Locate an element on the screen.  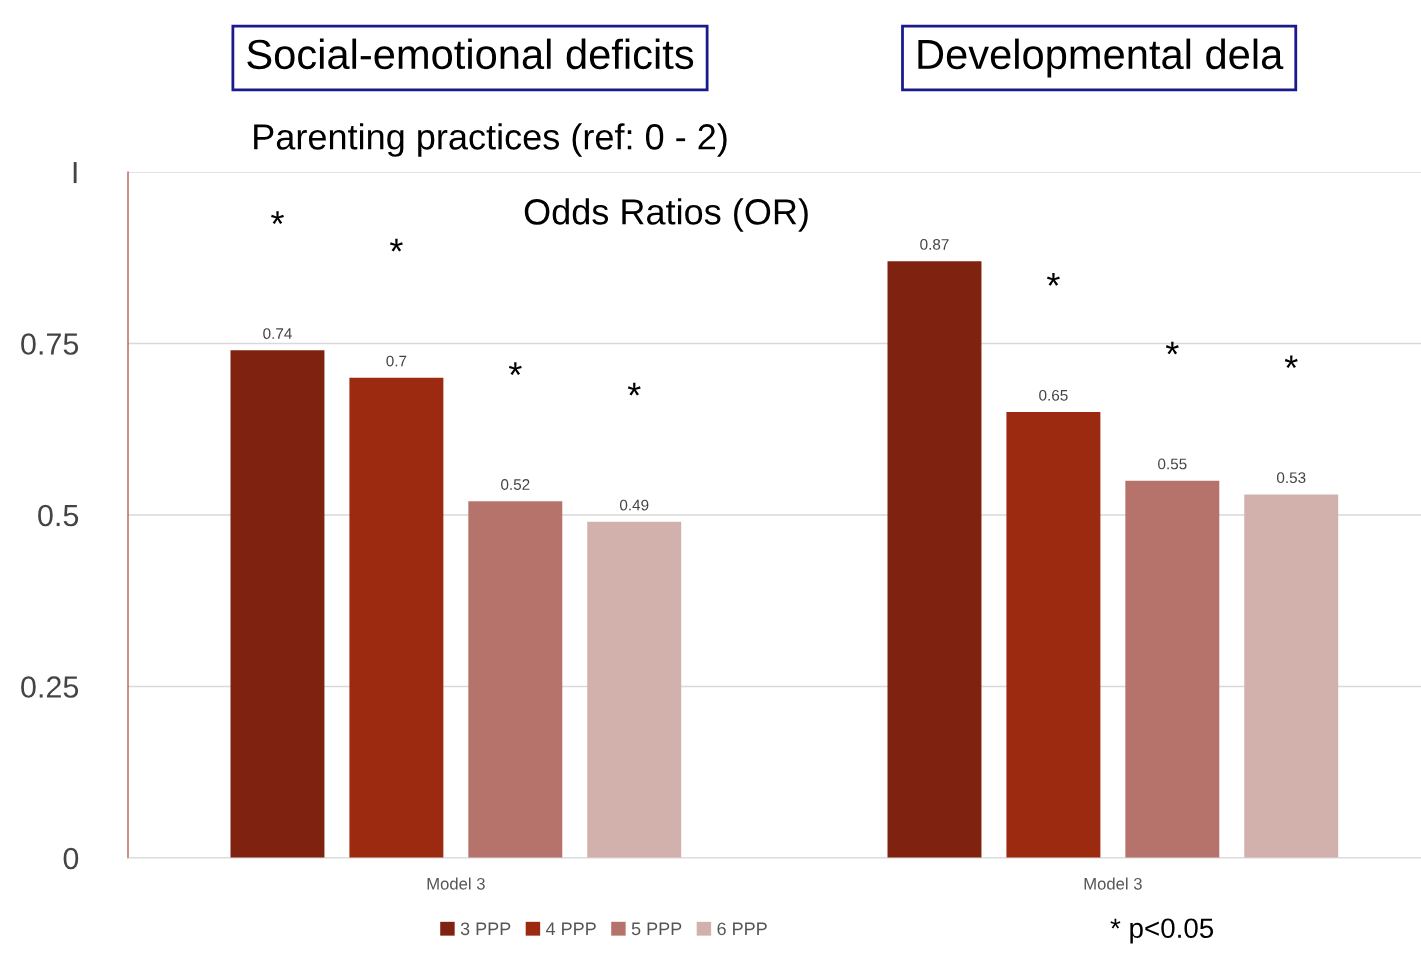
data-label: 0.55 is located at coordinates (1172, 464).